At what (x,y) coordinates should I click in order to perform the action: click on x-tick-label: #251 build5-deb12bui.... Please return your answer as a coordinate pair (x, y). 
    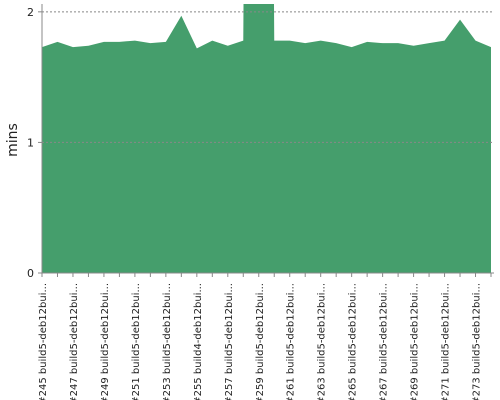
    Looking at the image, I should click on (136, 341).